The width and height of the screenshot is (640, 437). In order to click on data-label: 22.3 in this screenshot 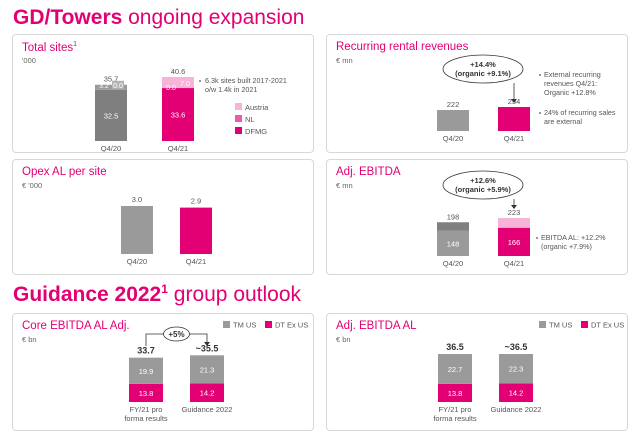, I will do `click(516, 369)`.